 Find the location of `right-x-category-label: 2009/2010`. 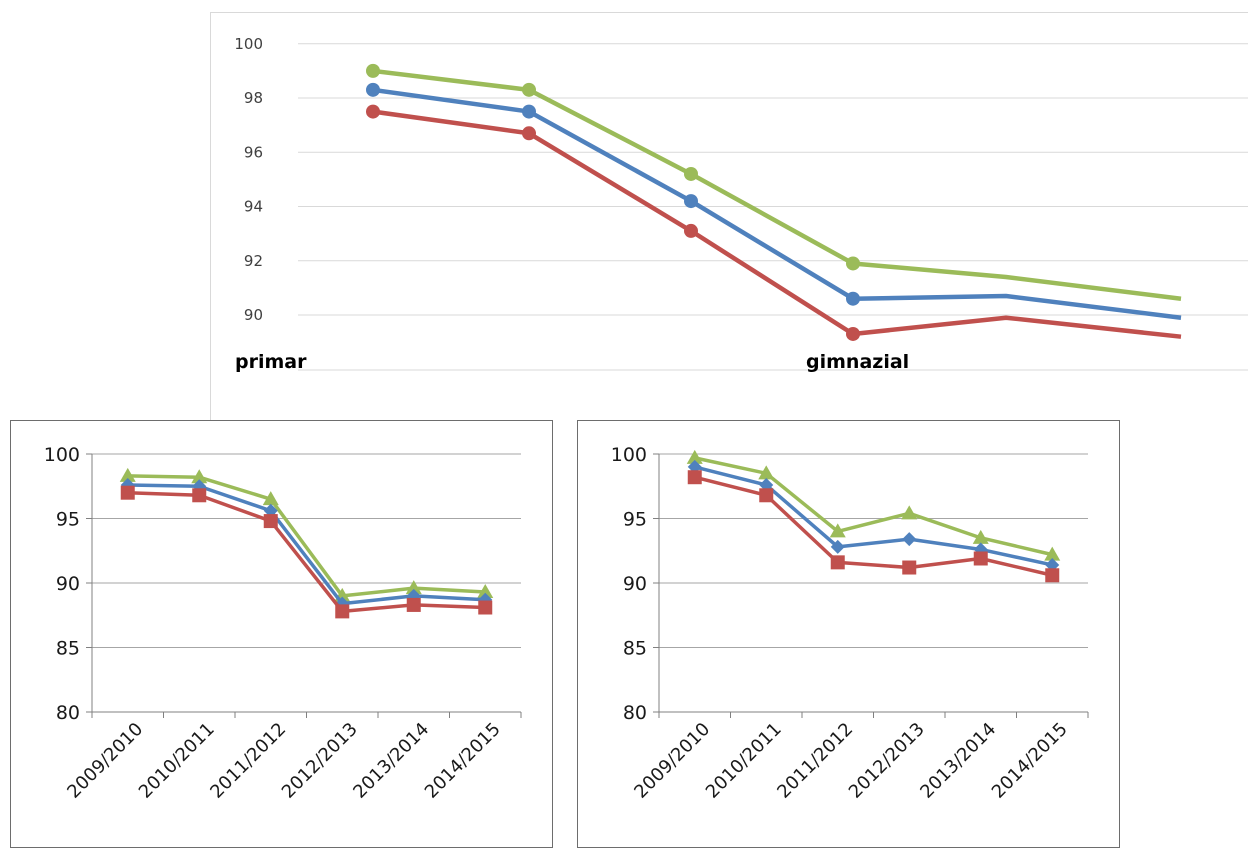

right-x-category-label: 2009/2010 is located at coordinates (672, 761).